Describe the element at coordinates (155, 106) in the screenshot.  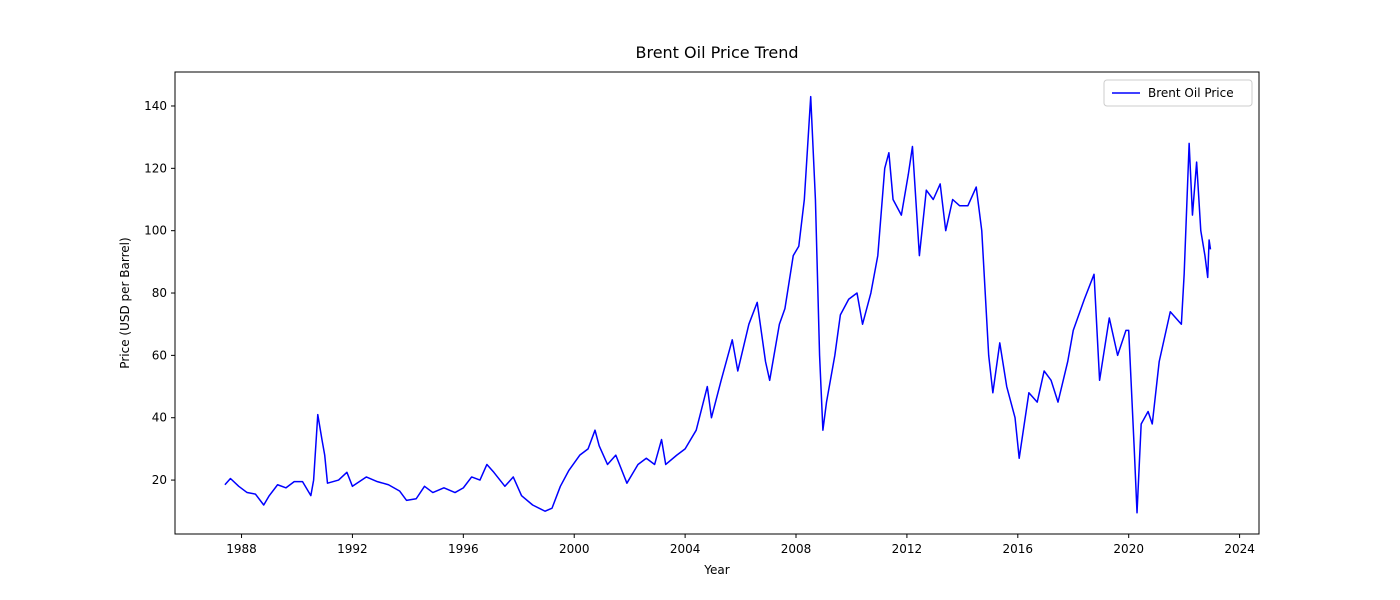
I see `y-tick-label: 140` at that location.